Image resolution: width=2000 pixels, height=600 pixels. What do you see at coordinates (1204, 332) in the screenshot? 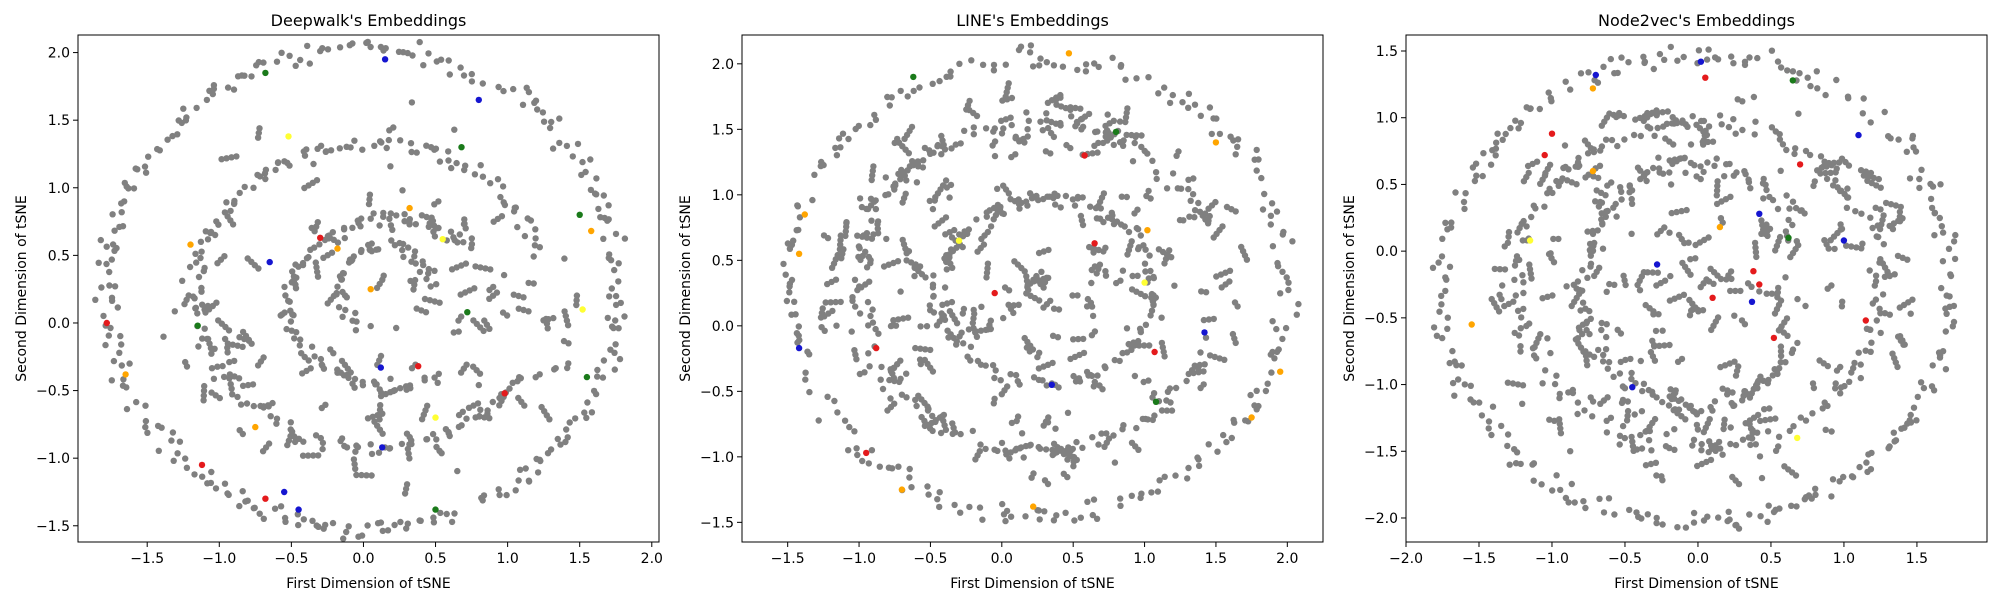
I see `highlight-point-blue` at bounding box center [1204, 332].